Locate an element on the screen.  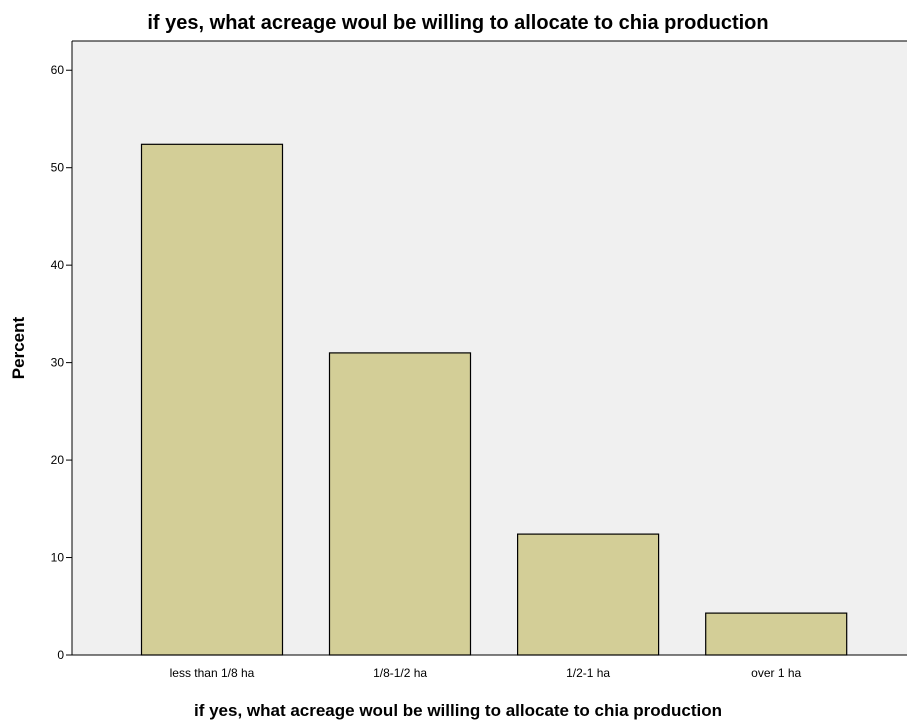
y-tick-label: 50 is located at coordinates (58, 168).